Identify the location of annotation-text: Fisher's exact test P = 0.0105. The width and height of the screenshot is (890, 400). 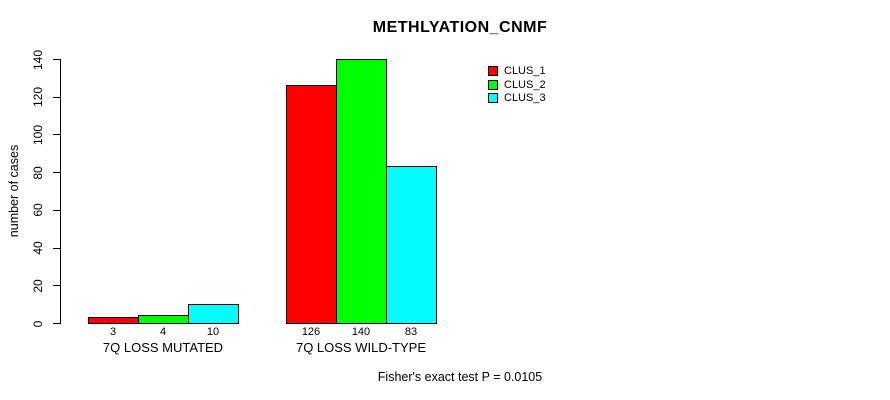
(460, 377).